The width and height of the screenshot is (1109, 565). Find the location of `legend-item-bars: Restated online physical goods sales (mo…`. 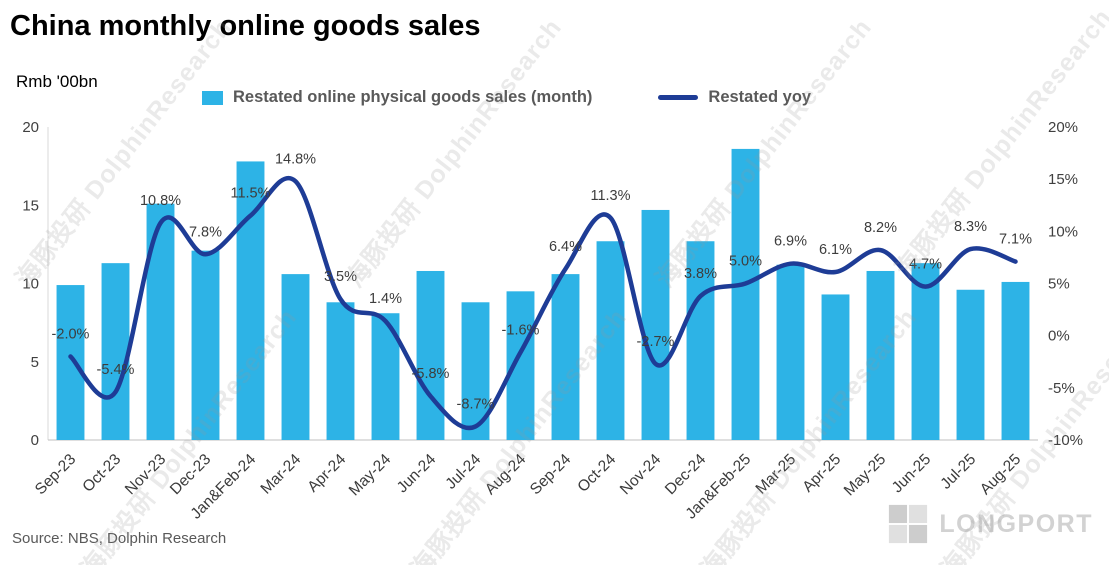

legend-item-bars: Restated online physical goods sales (mo… is located at coordinates (397, 97).